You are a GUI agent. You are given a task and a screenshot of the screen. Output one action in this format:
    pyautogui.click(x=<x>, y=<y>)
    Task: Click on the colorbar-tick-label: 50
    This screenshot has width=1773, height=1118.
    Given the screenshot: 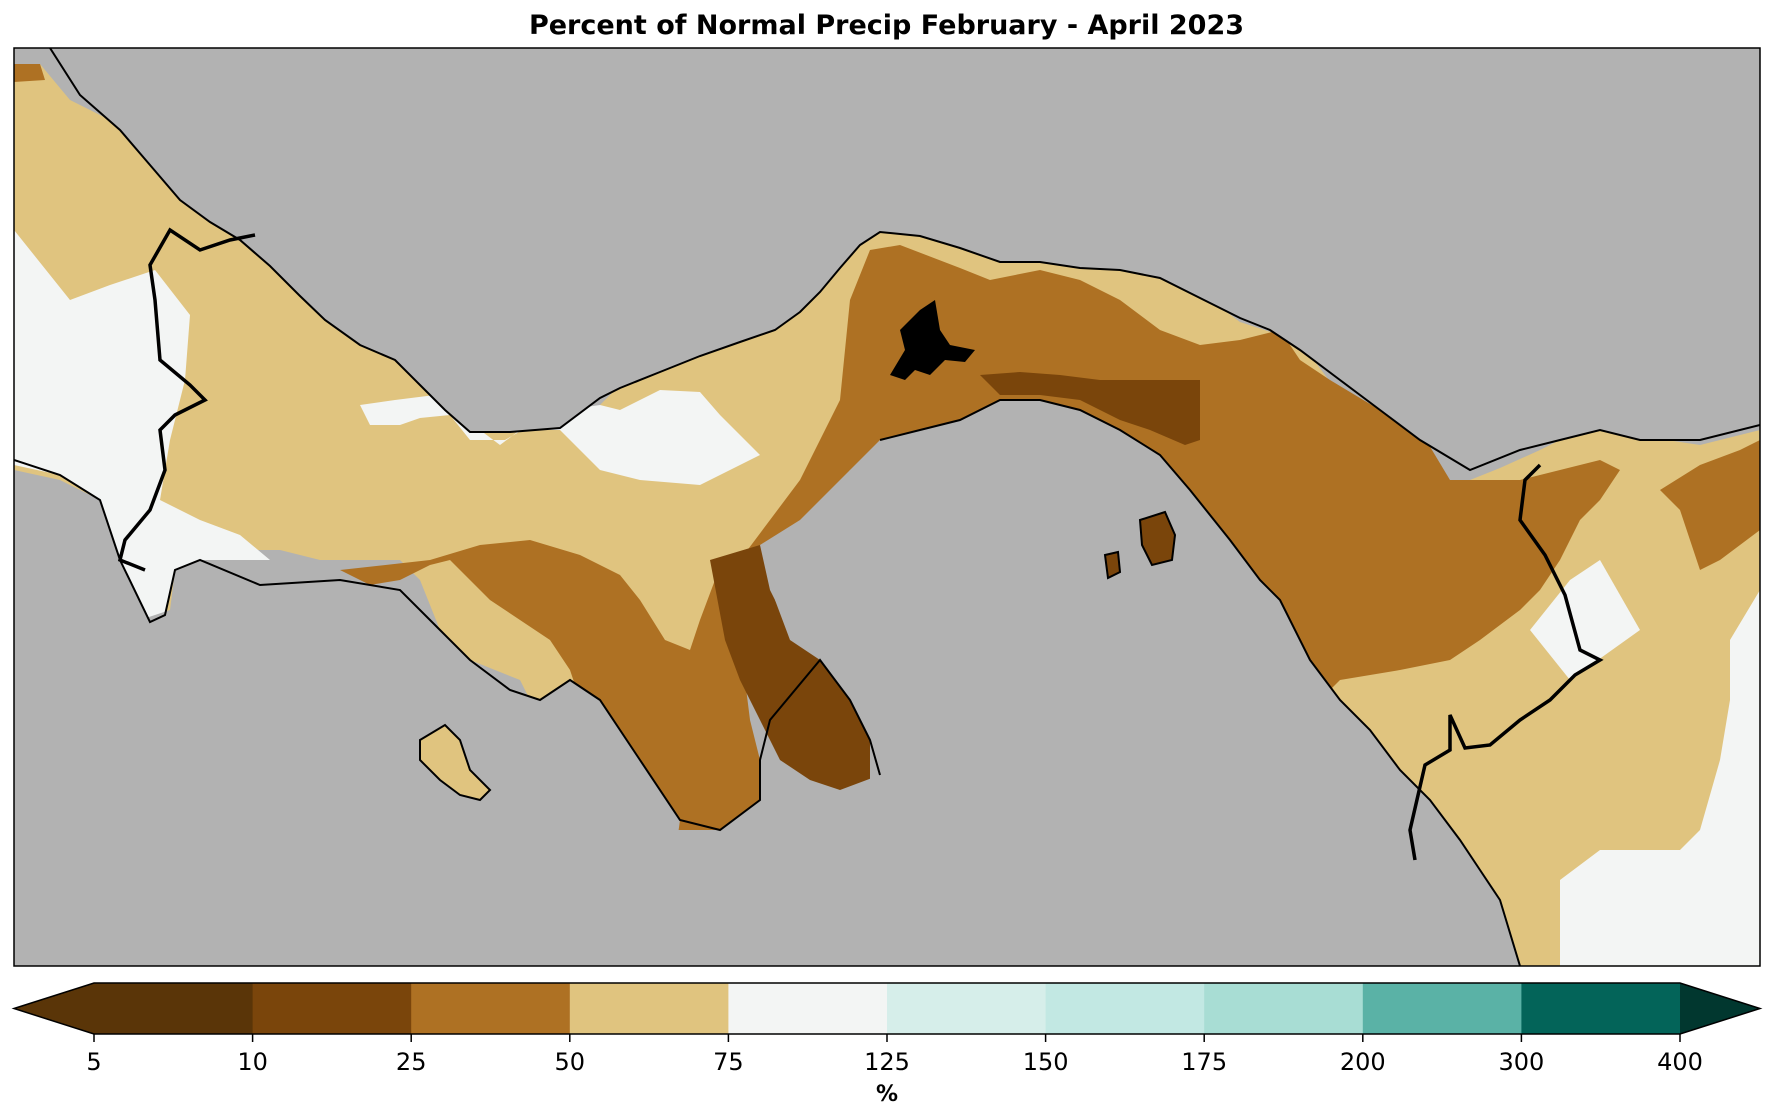 What is the action you would take?
    pyautogui.click(x=570, y=1062)
    